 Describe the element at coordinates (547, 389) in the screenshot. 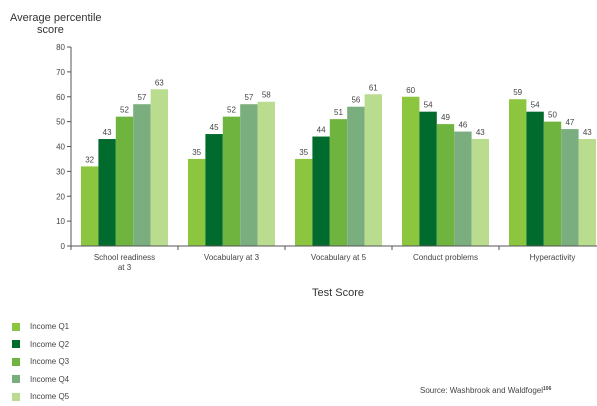

I see `source-ref: 106` at that location.